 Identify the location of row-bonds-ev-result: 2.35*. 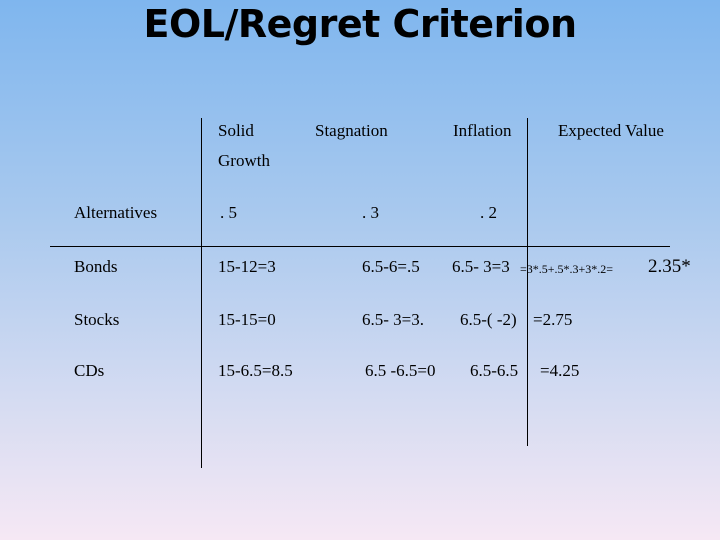
(669, 266).